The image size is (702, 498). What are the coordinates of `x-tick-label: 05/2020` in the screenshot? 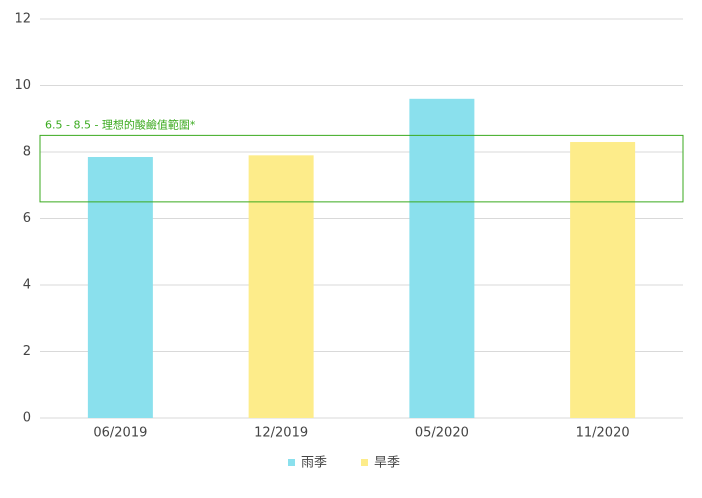 It's located at (442, 433).